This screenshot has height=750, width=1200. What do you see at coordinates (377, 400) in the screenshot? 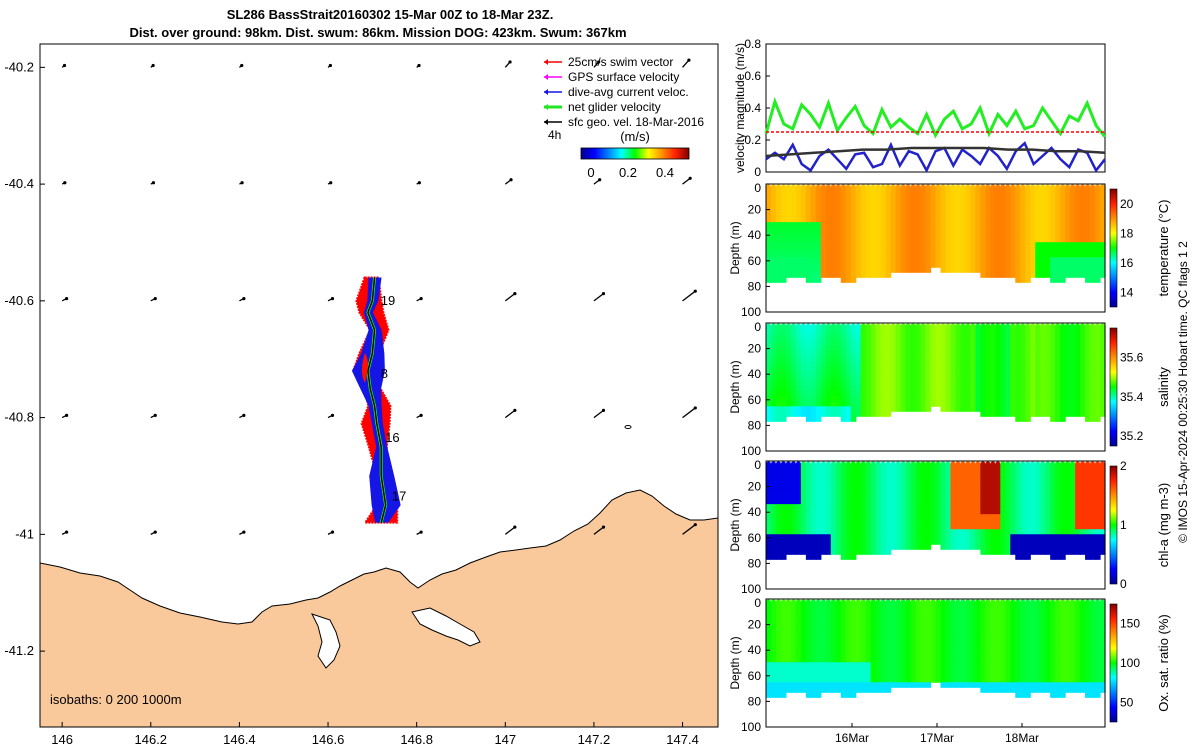
I see `glider-track-line` at bounding box center [377, 400].